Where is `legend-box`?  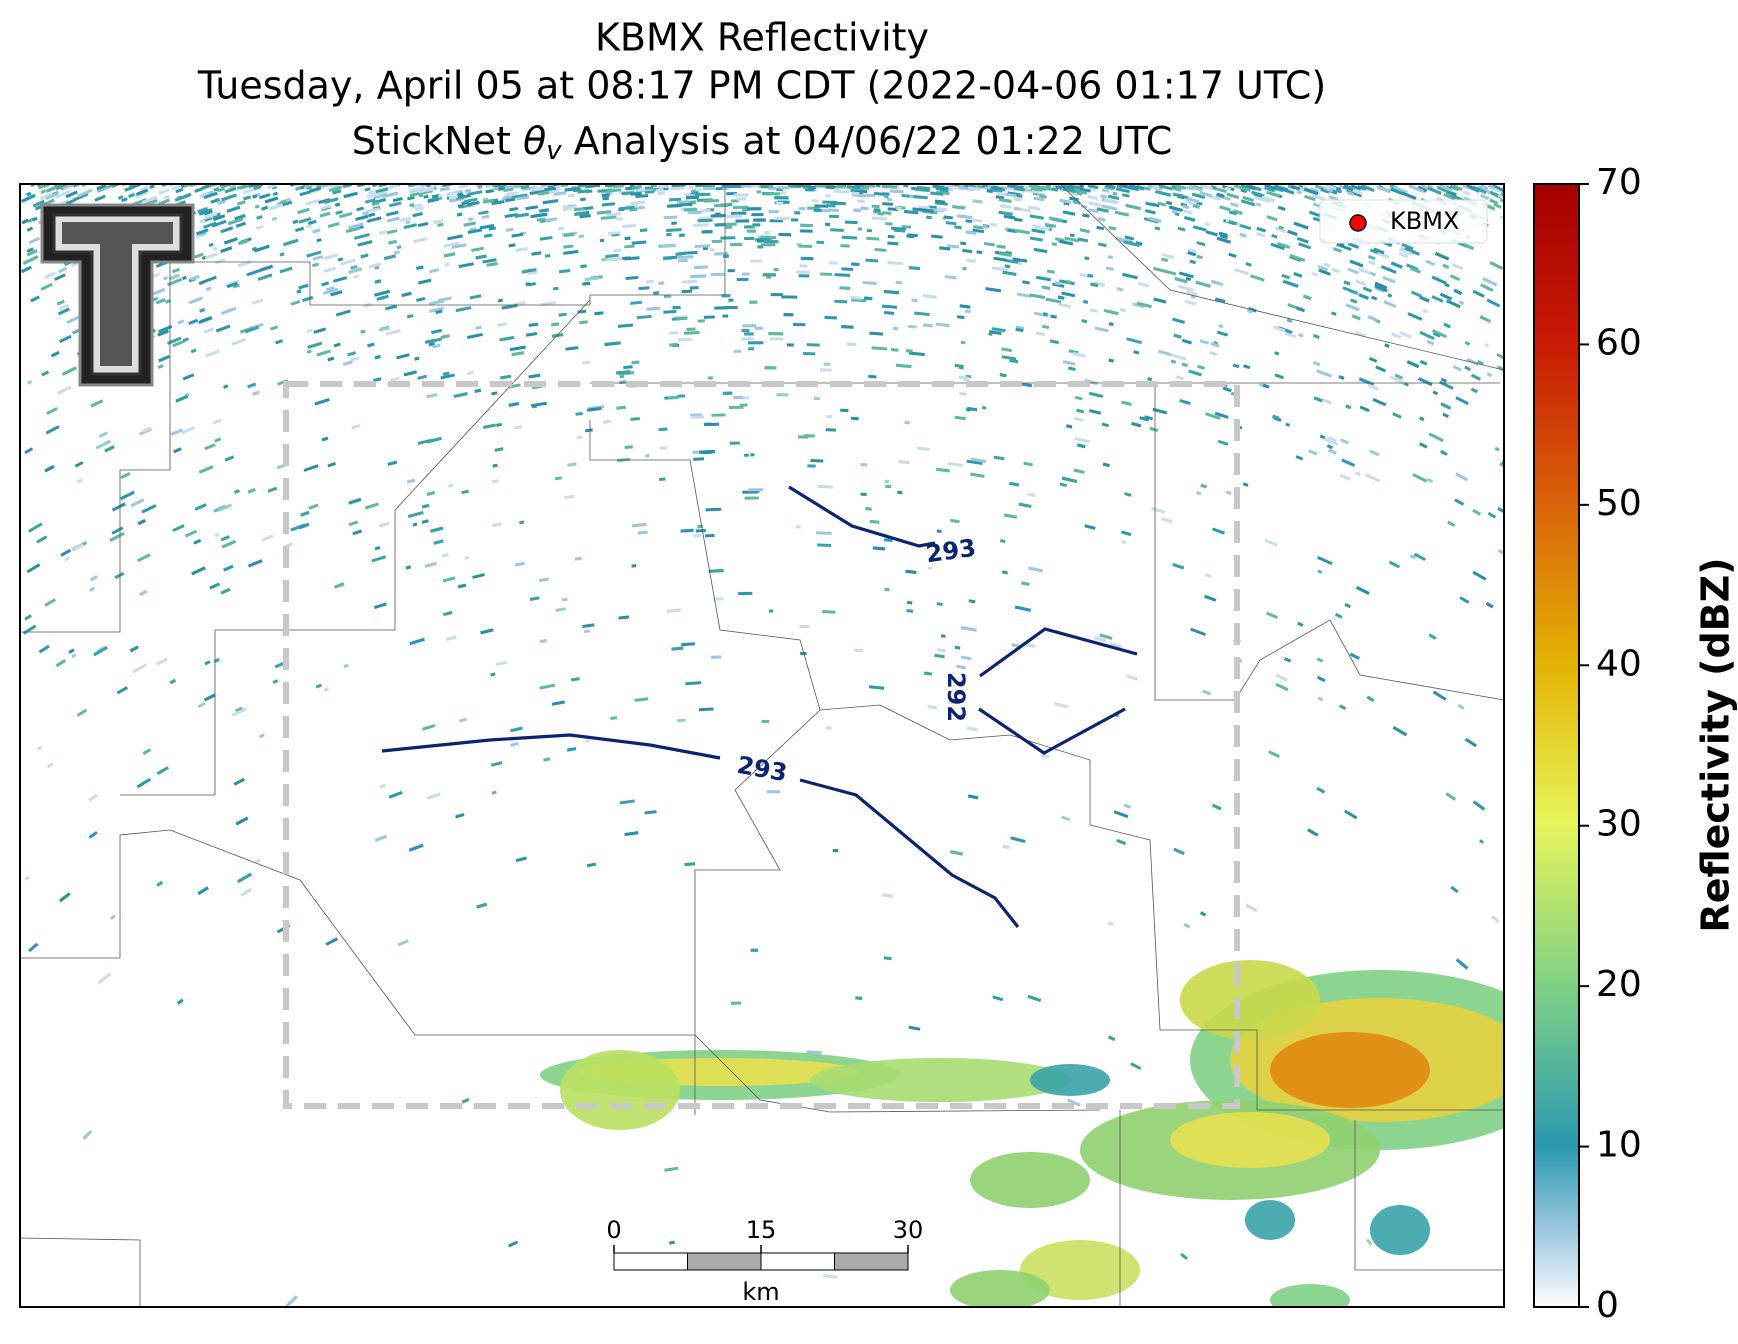
legend-box is located at coordinates (1403, 221).